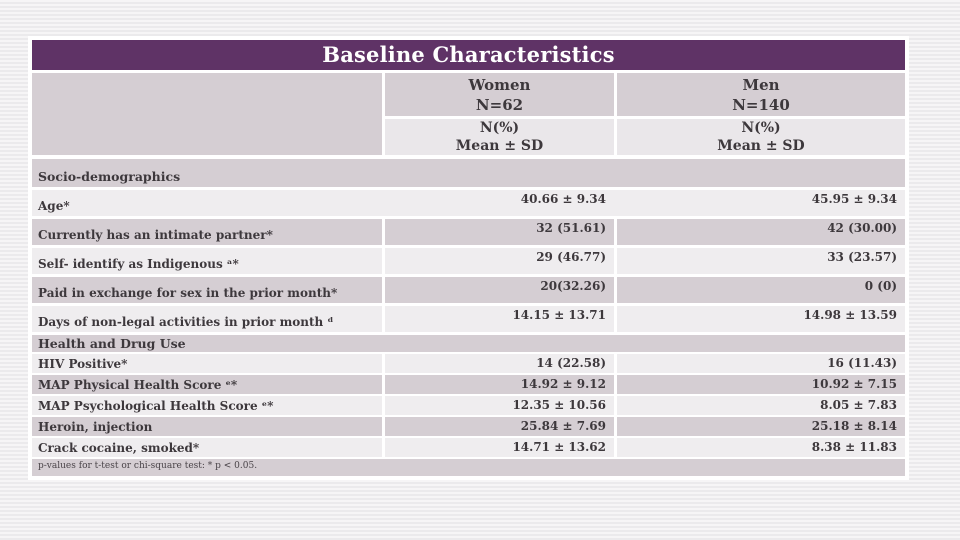 Image resolution: width=960 pixels, height=540 pixels. Describe the element at coordinates (207, 261) in the screenshot. I see `row-label: Self- identify as Indigenous ᵃ*` at that location.